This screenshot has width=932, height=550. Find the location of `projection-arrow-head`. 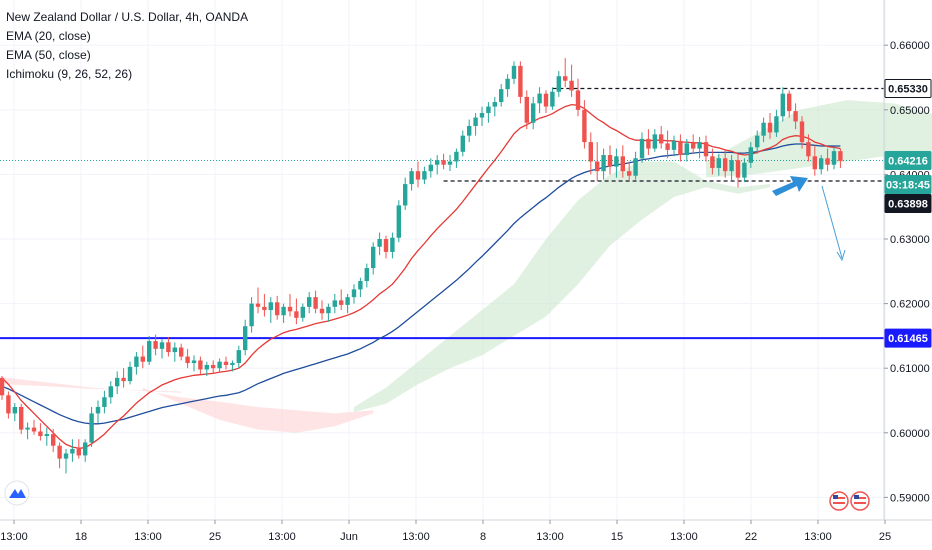

projection-arrow-head is located at coordinates (841, 255).